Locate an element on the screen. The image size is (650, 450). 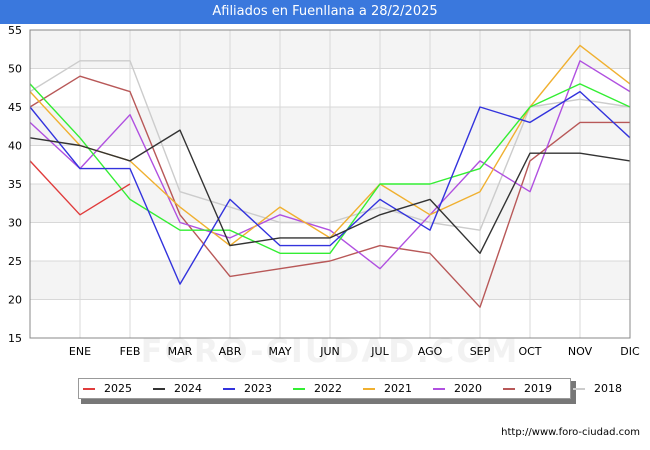
x-tick-label: OCT is located at coordinates (529, 351).